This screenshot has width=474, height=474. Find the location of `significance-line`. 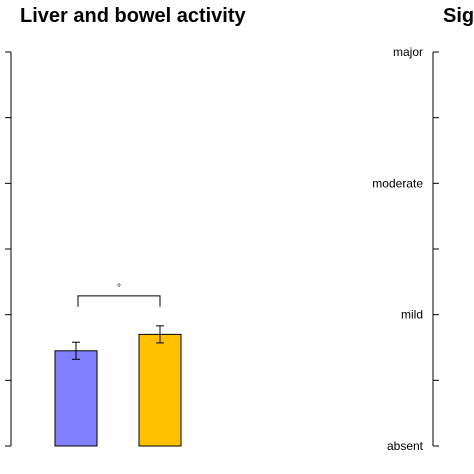

significance-line is located at coordinates (119, 301).